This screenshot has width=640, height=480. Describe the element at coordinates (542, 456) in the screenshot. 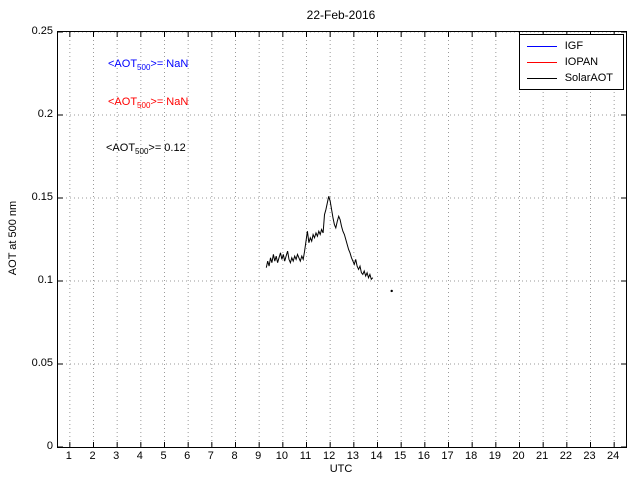

I see `x-tick-label: 21` at that location.